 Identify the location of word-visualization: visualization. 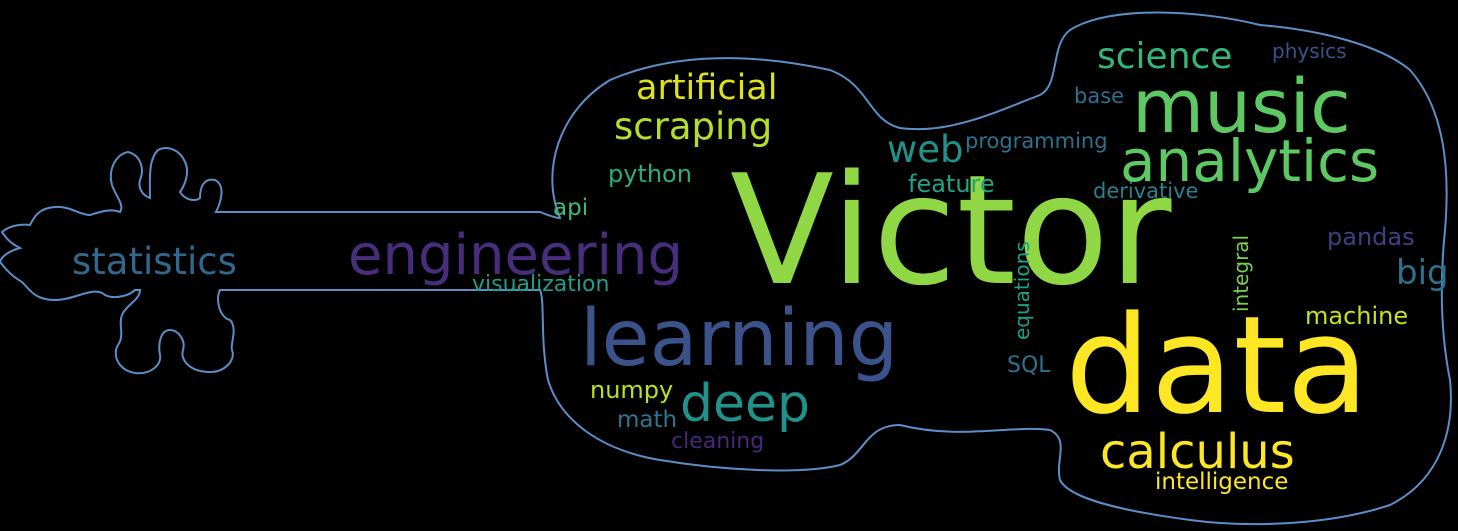
(541, 284).